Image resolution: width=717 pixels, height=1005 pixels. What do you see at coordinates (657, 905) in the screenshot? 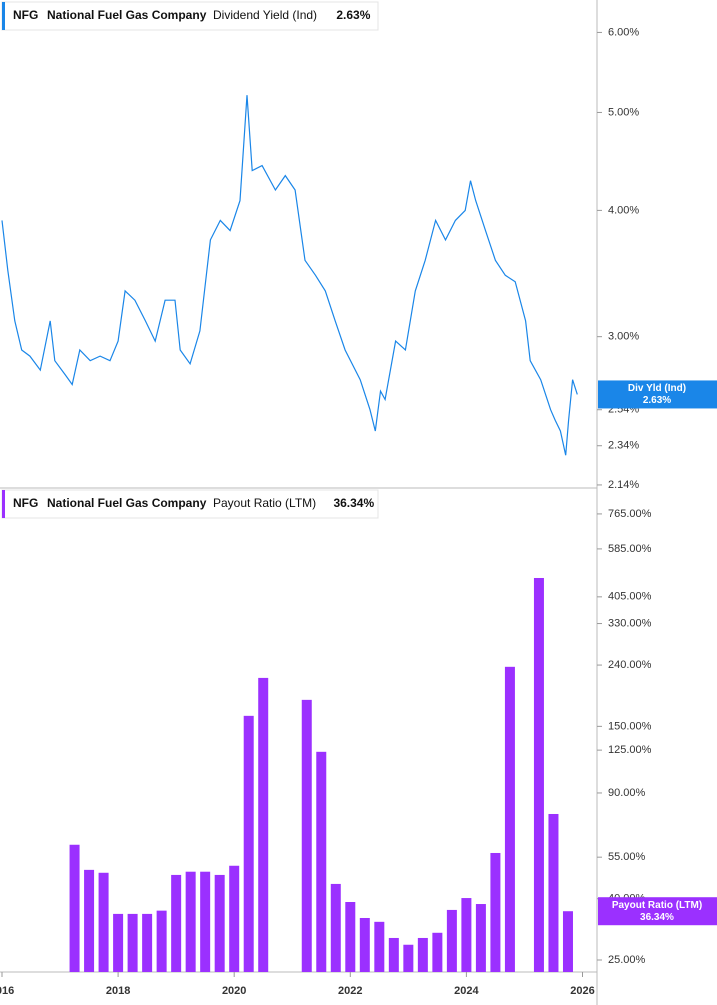
I see `flag-label: Payout Ratio (LTM)` at bounding box center [657, 905].